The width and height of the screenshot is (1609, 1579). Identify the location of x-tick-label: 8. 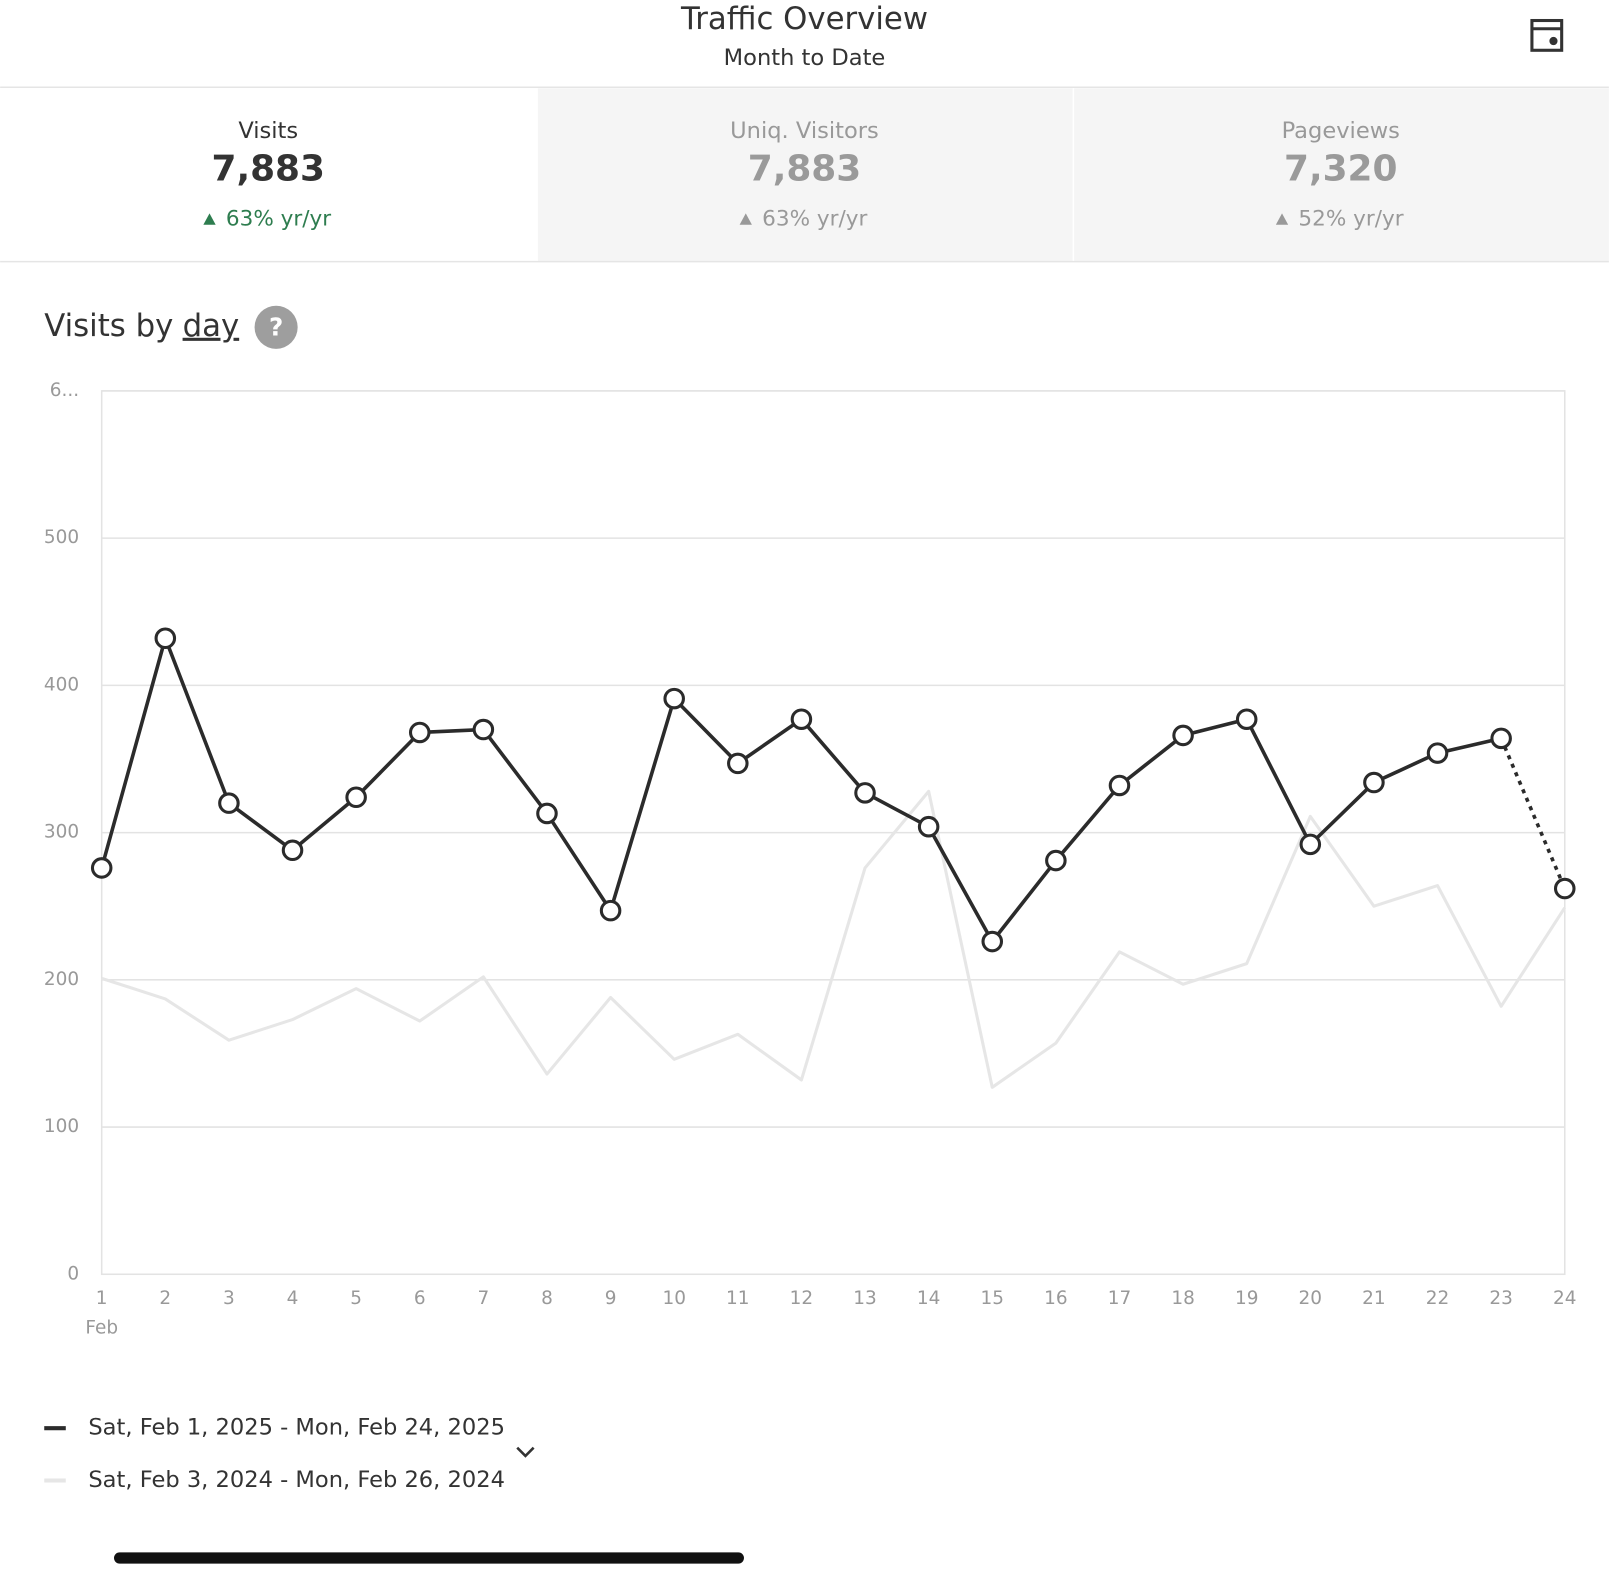
(547, 1298).